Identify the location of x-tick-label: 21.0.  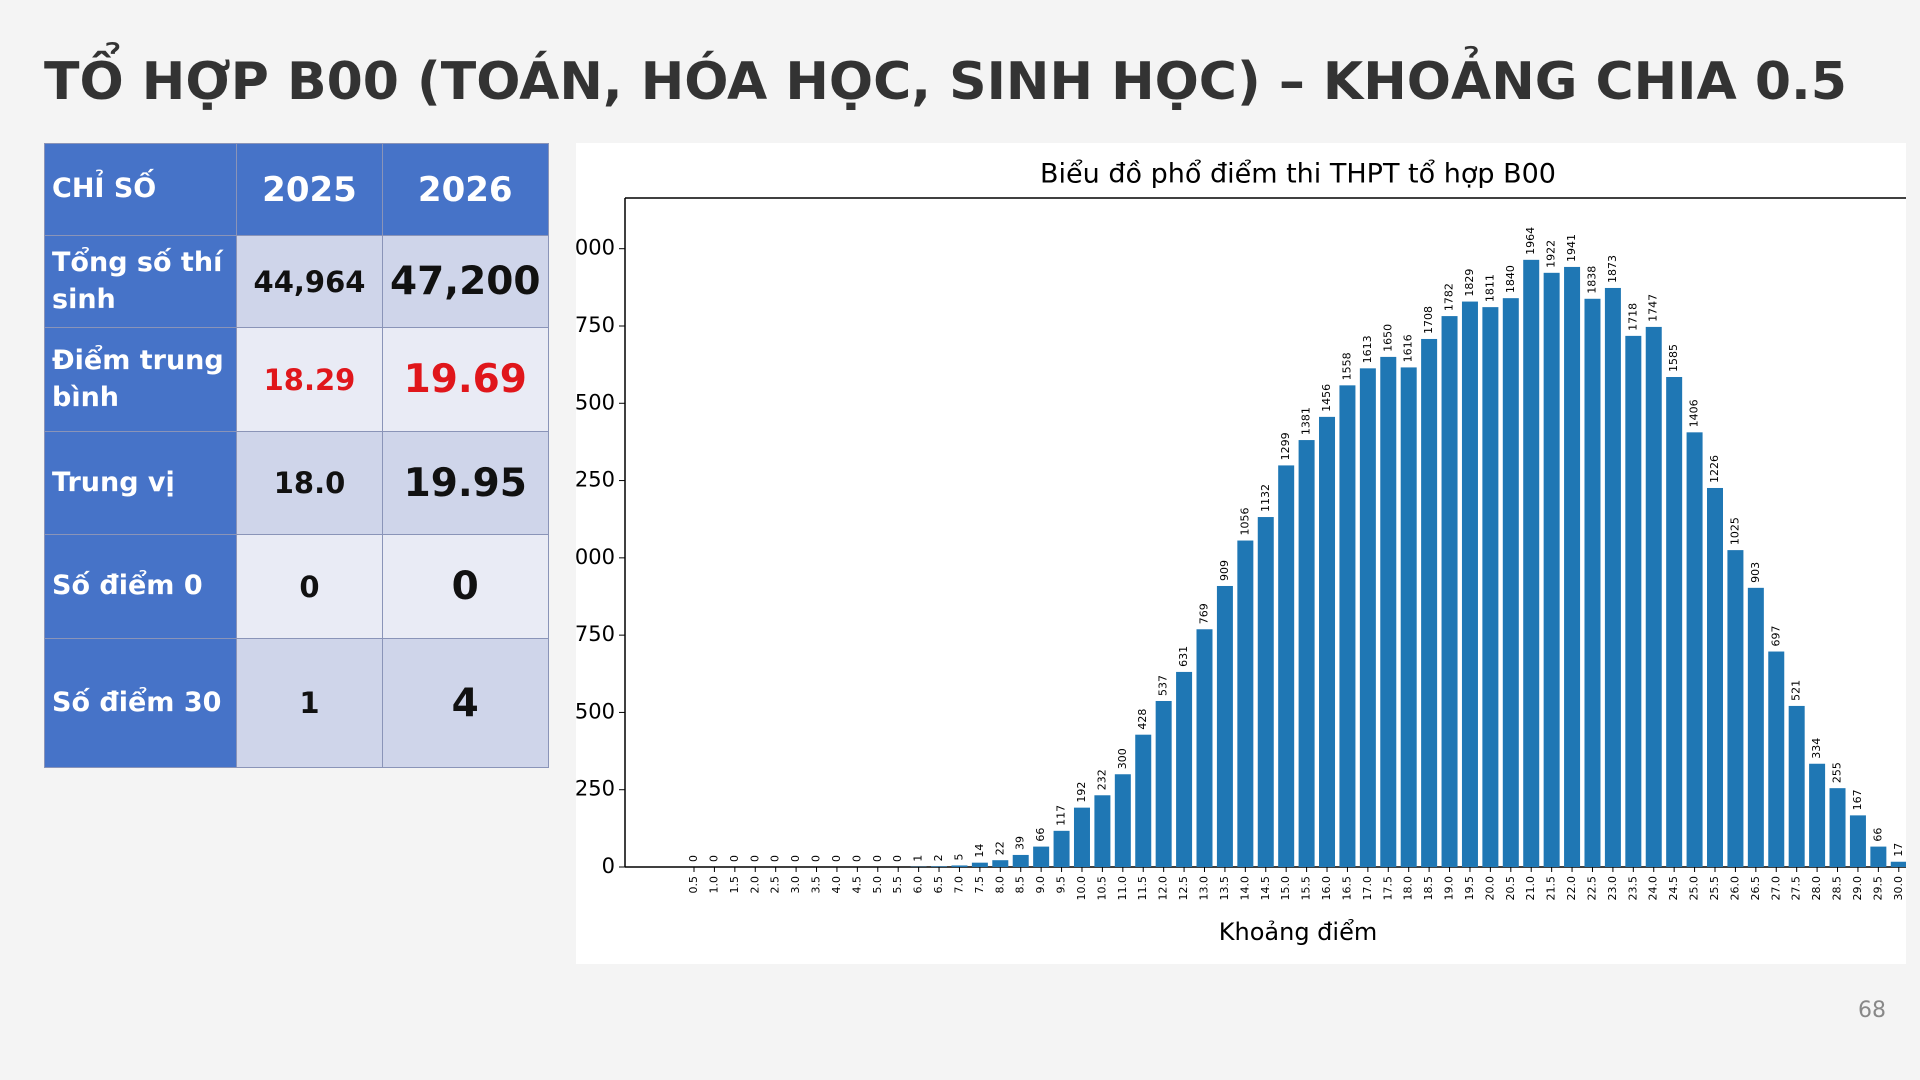
(1530, 888).